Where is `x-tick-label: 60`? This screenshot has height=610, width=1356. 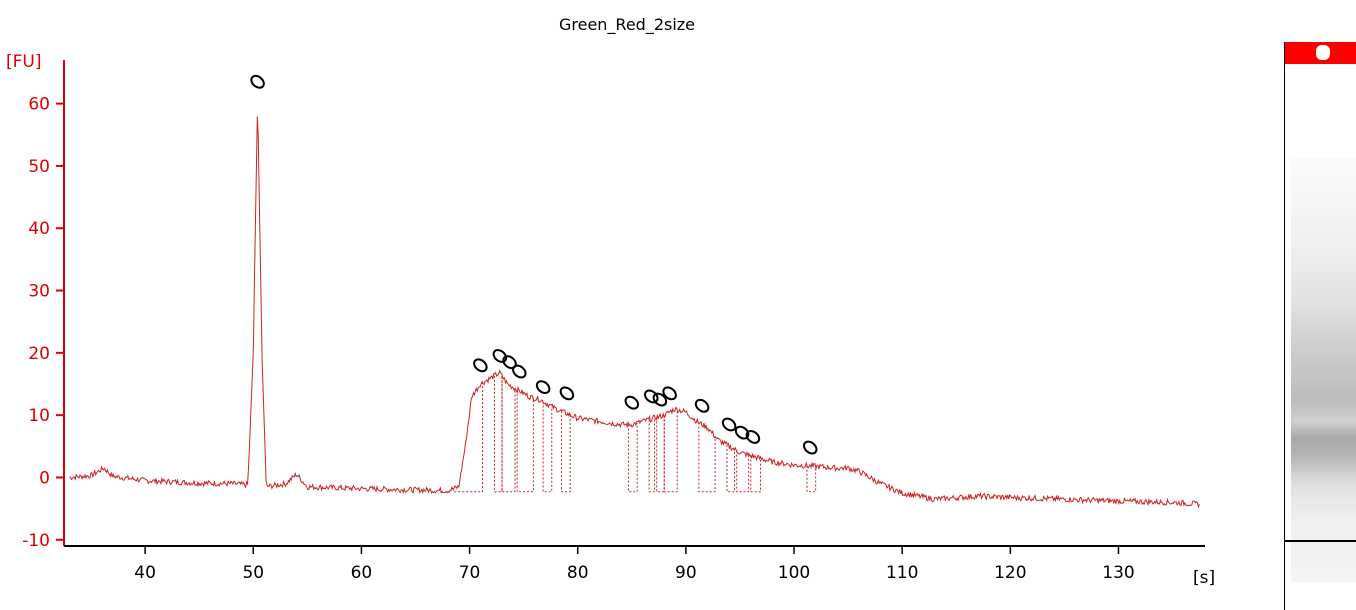 x-tick-label: 60 is located at coordinates (362, 573).